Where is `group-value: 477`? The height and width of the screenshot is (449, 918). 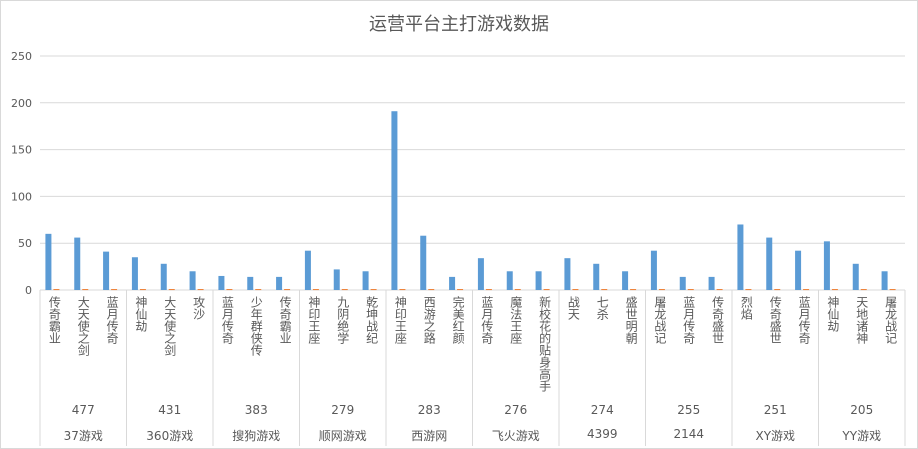 group-value: 477 is located at coordinates (83, 410).